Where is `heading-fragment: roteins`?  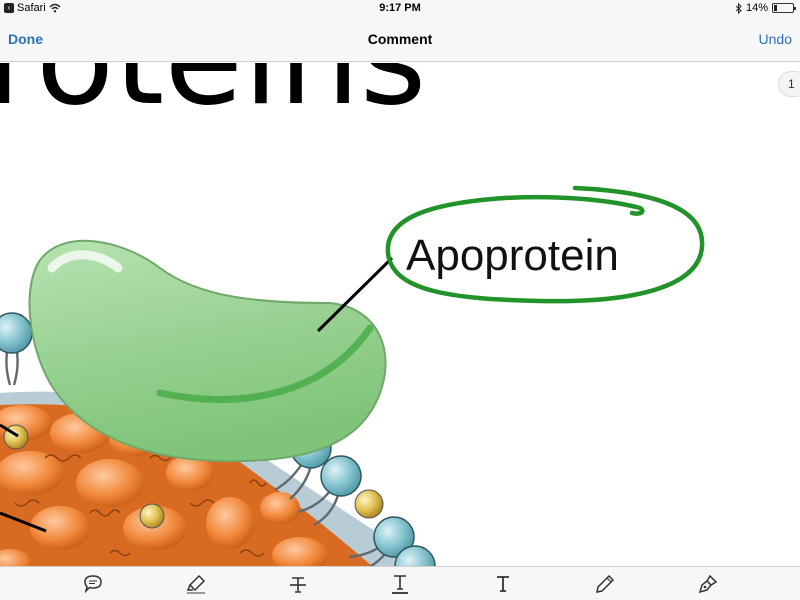
heading-fragment: roteins is located at coordinates (213, 98).